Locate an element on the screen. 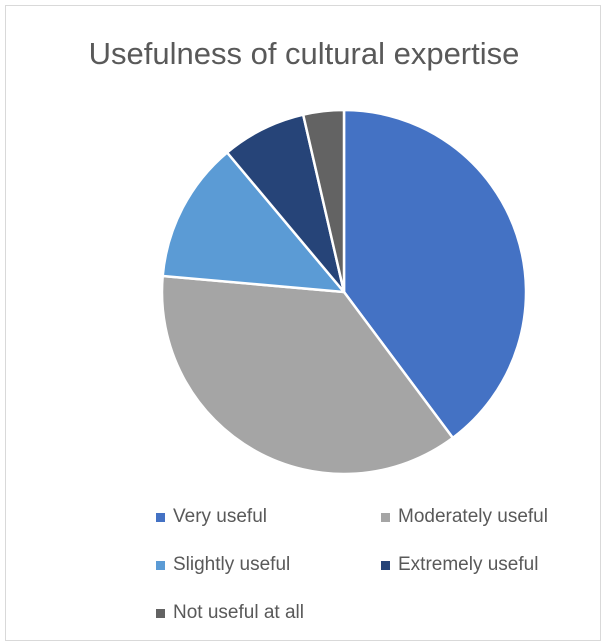  legend-item: Slightly useful is located at coordinates (223, 565).